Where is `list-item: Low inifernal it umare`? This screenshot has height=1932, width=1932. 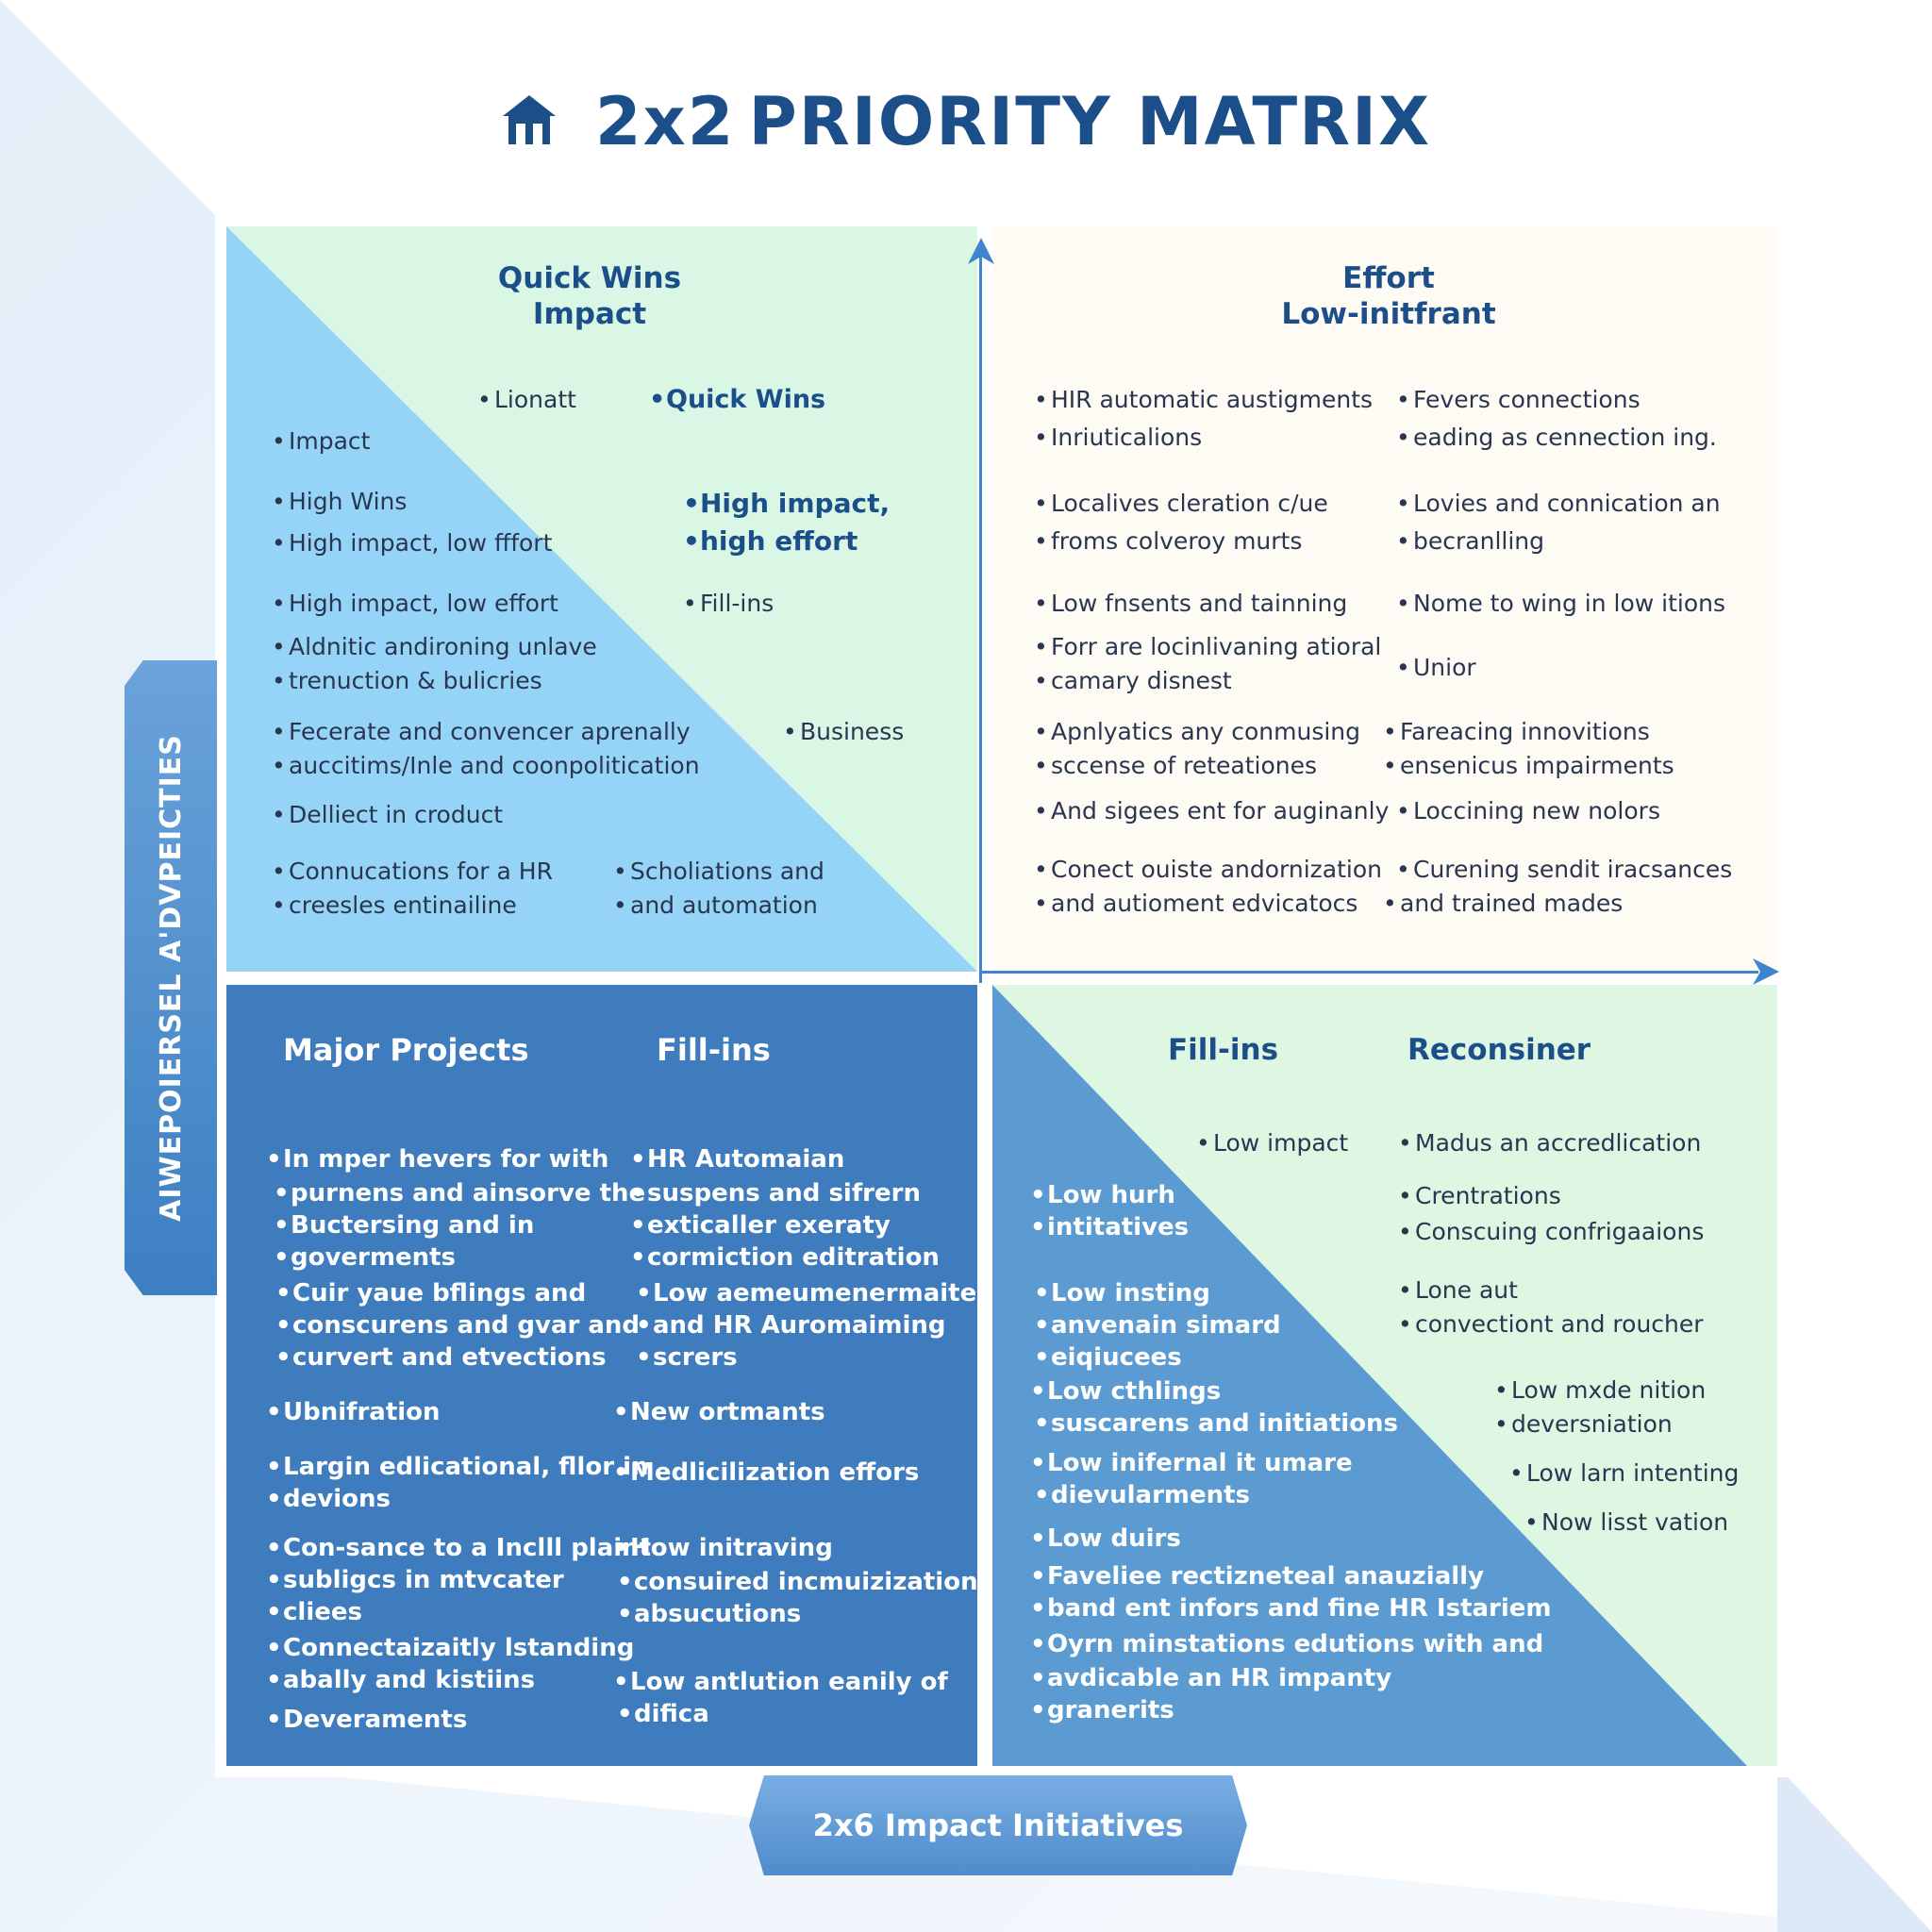
list-item: Low inifernal it umare is located at coordinates (1191, 1463).